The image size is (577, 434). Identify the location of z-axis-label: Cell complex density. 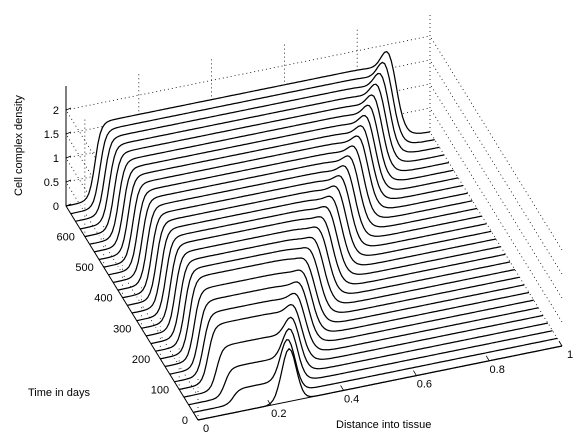
(19, 145).